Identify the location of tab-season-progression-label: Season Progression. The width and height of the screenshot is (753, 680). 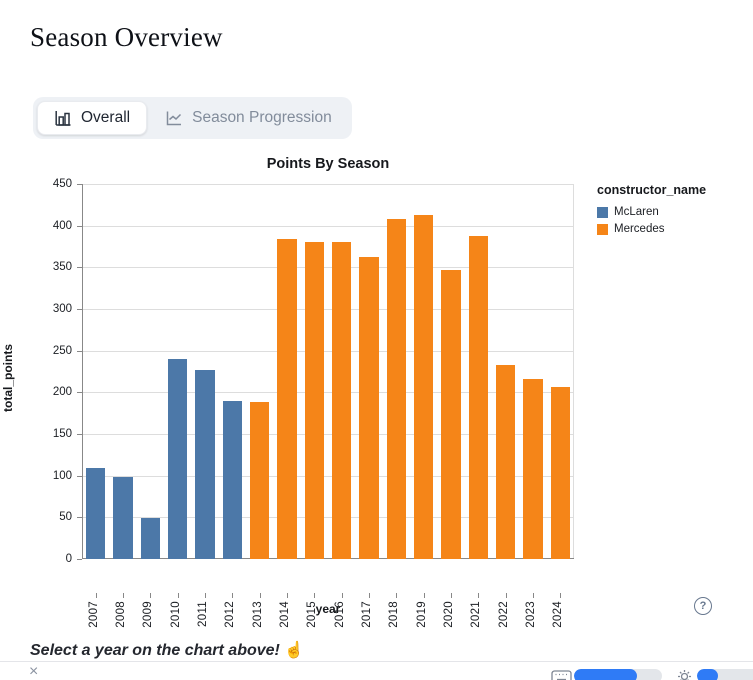
(262, 117).